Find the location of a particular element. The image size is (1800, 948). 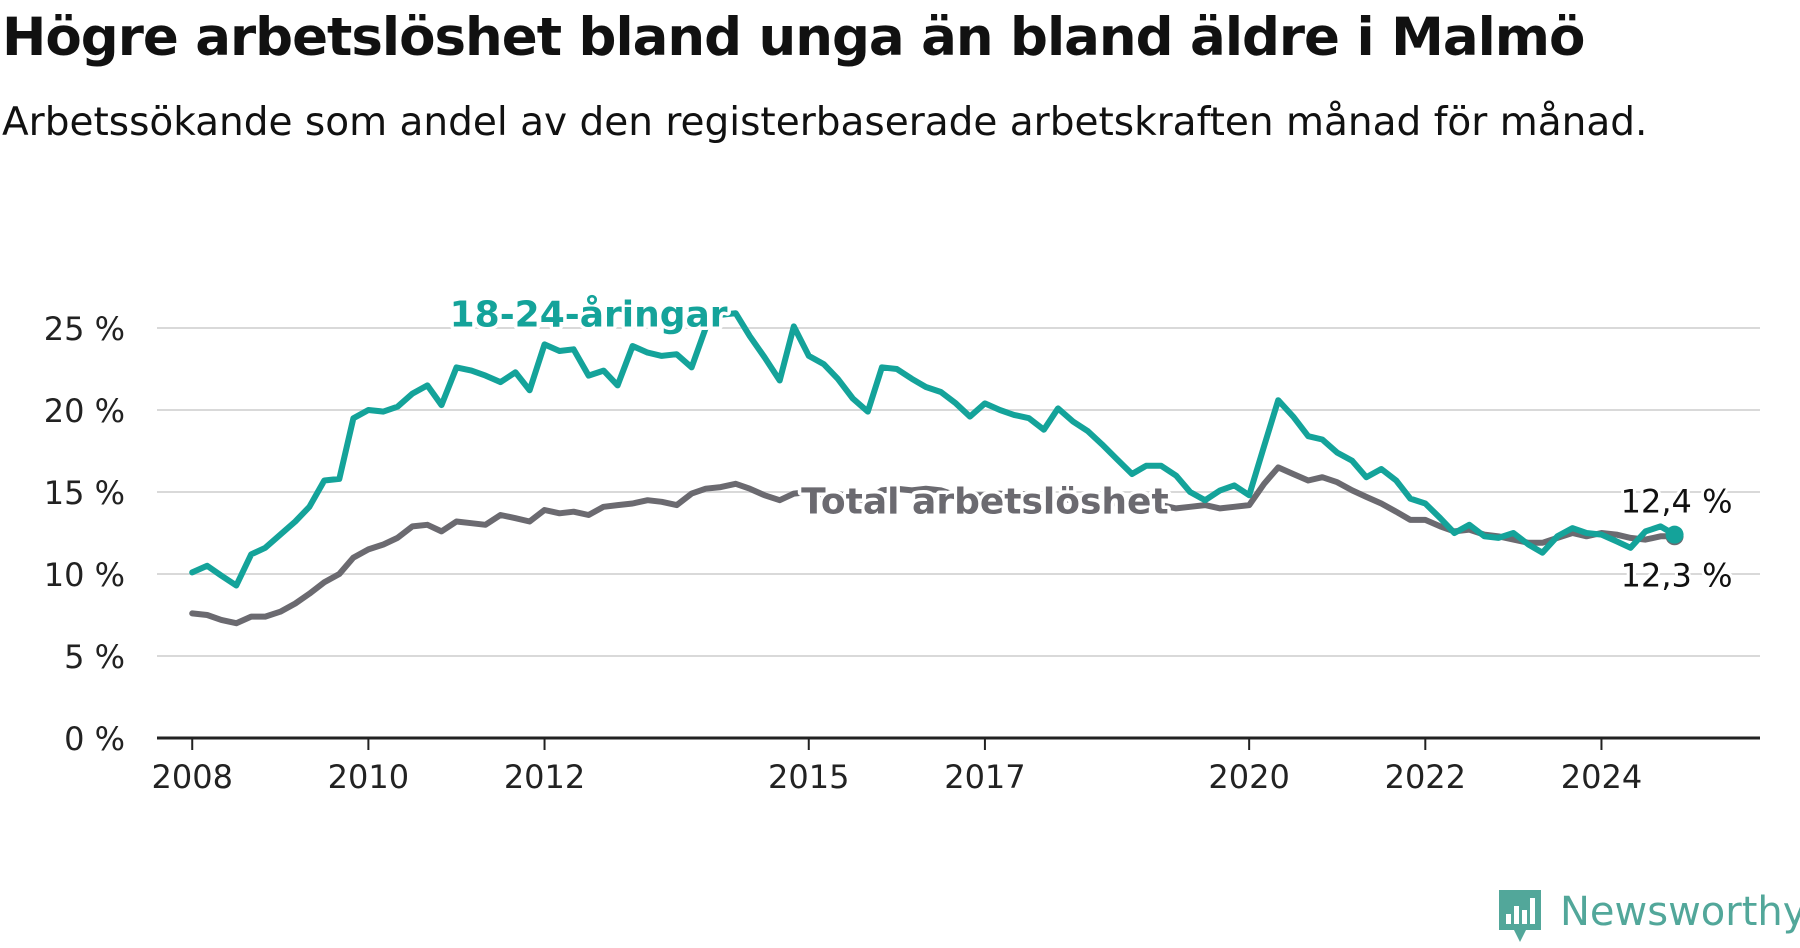

series-end-marker is located at coordinates (1674, 534).